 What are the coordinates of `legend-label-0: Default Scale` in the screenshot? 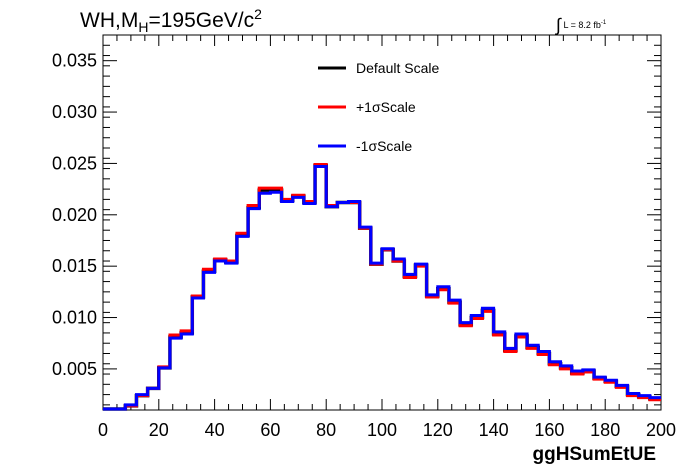 It's located at (397, 68).